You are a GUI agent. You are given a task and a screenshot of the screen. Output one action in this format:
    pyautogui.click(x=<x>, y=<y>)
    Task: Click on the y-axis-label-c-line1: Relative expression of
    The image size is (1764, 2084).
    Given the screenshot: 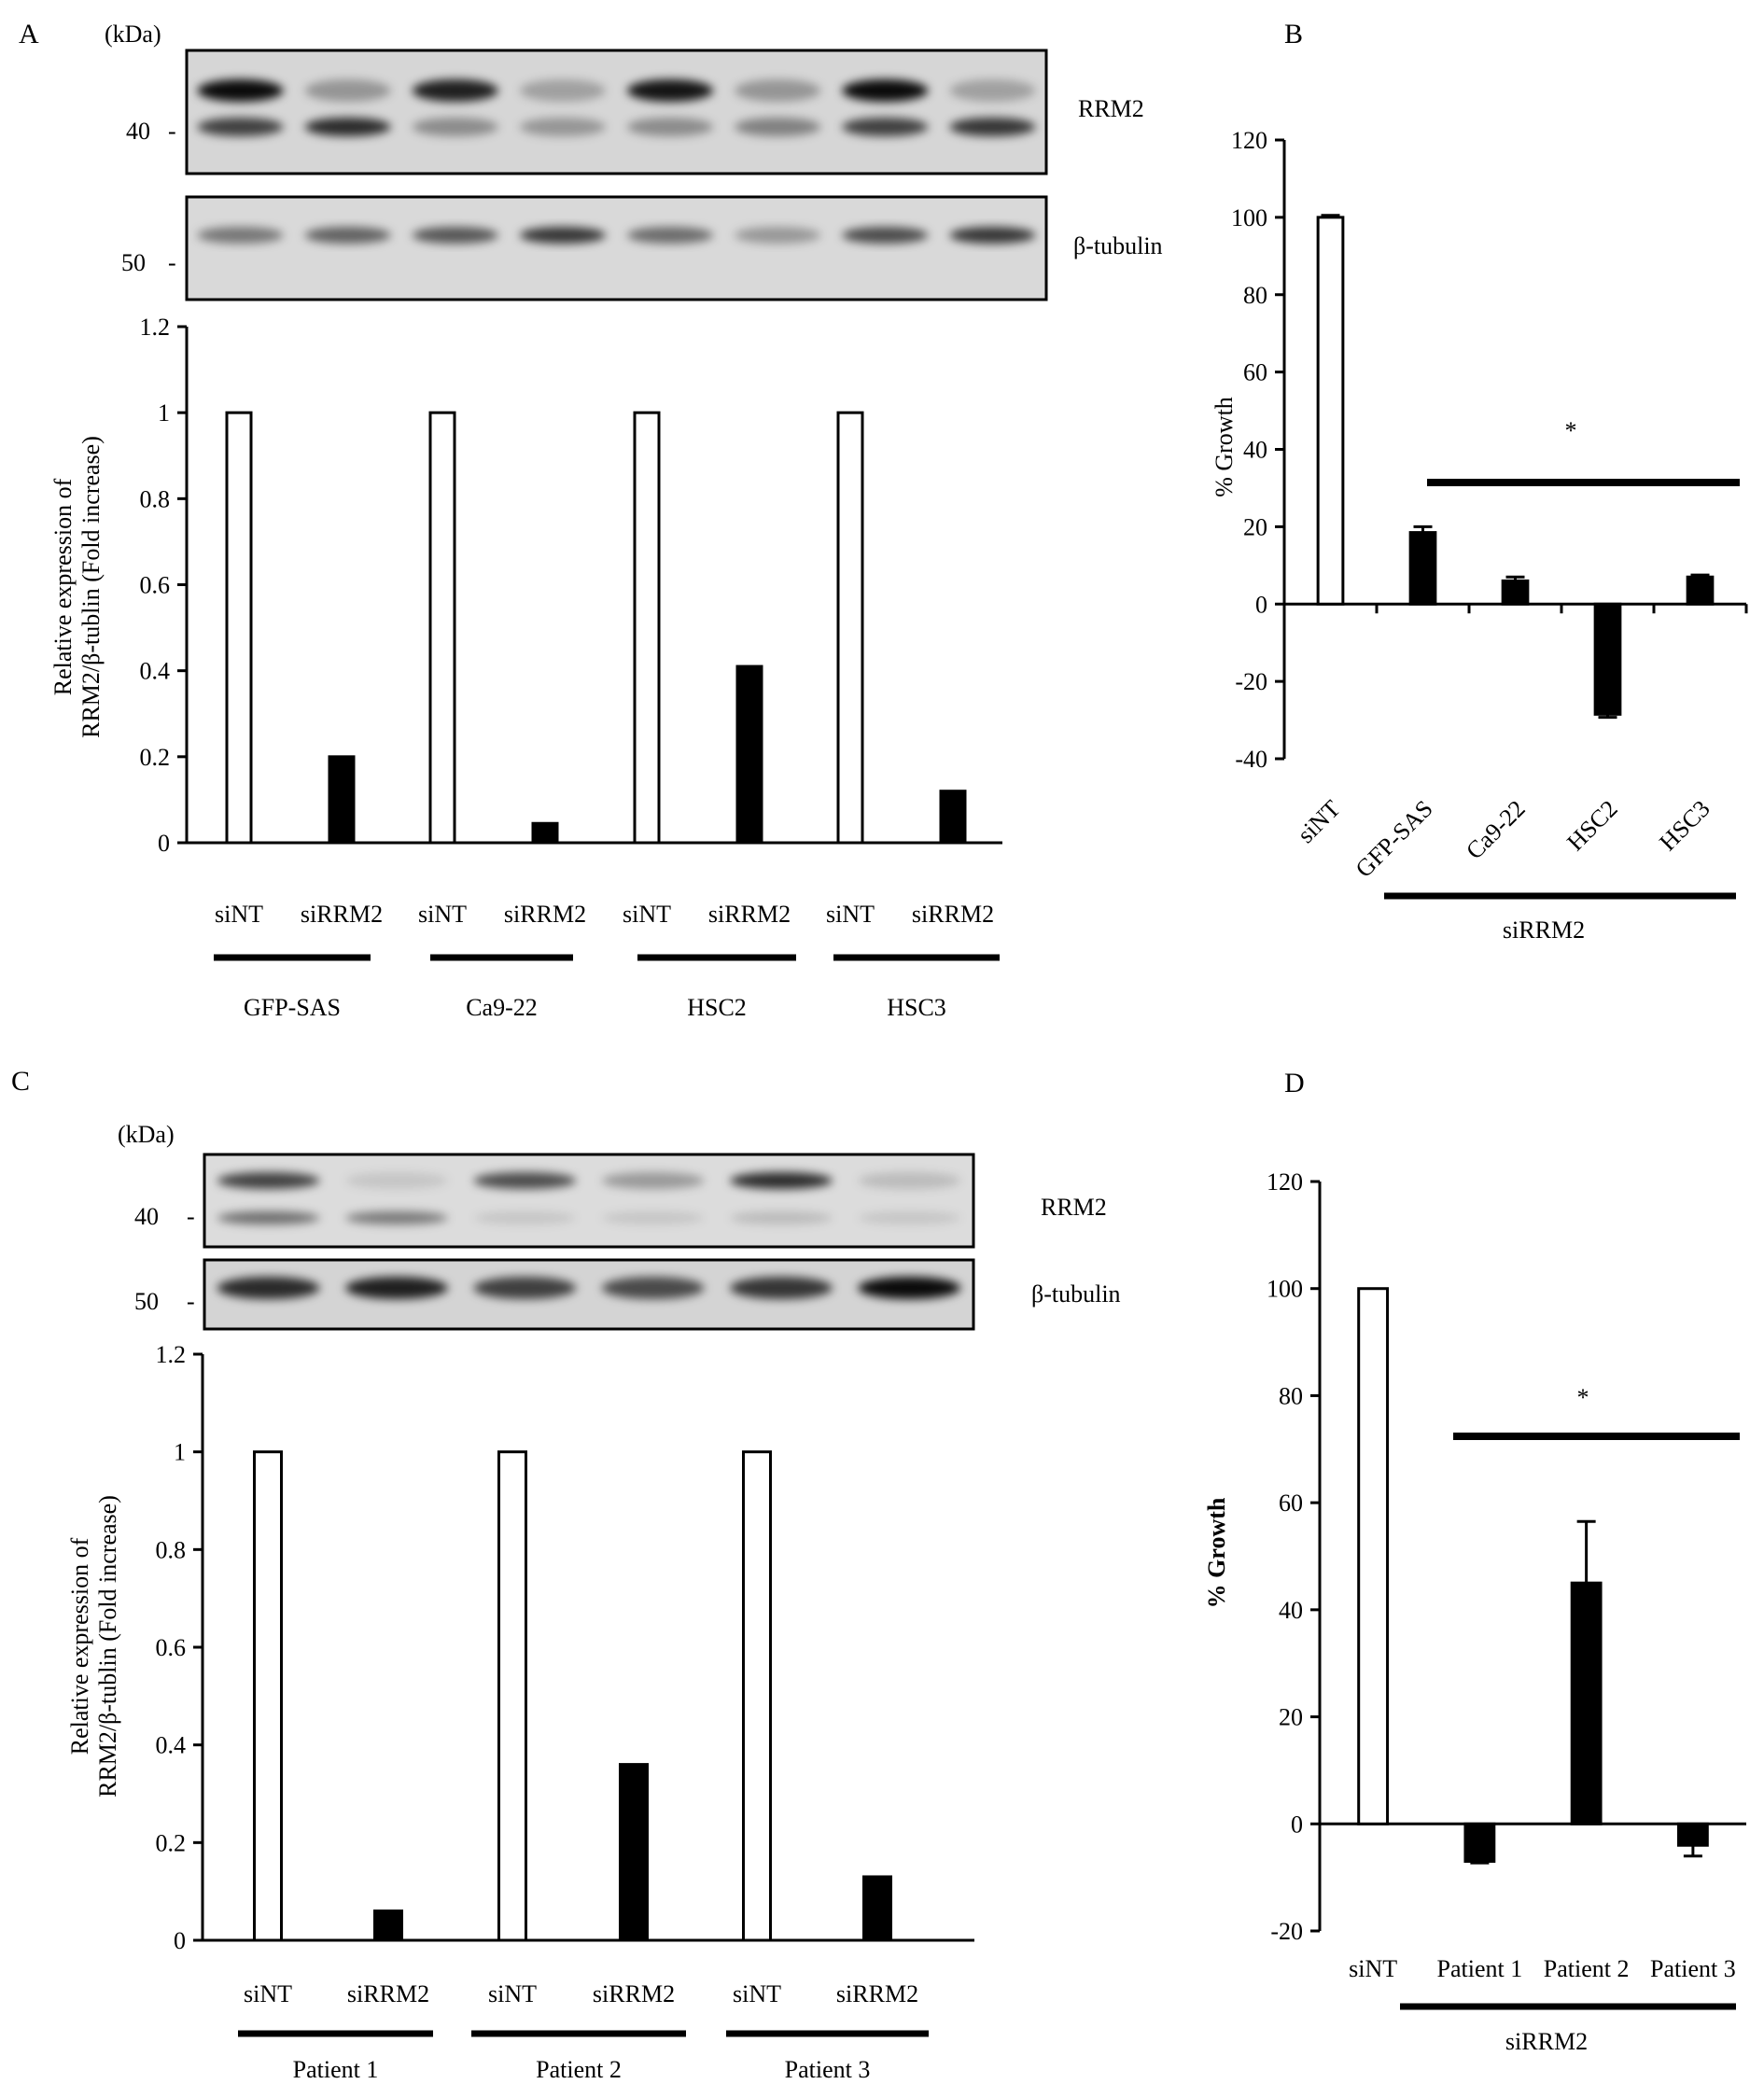 What is the action you would take?
    pyautogui.click(x=79, y=1646)
    